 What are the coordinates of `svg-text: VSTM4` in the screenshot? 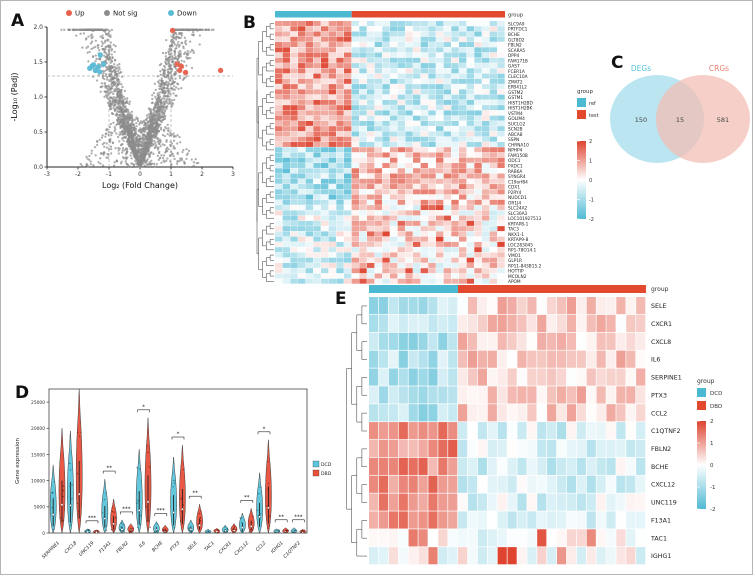 It's located at (515, 114).